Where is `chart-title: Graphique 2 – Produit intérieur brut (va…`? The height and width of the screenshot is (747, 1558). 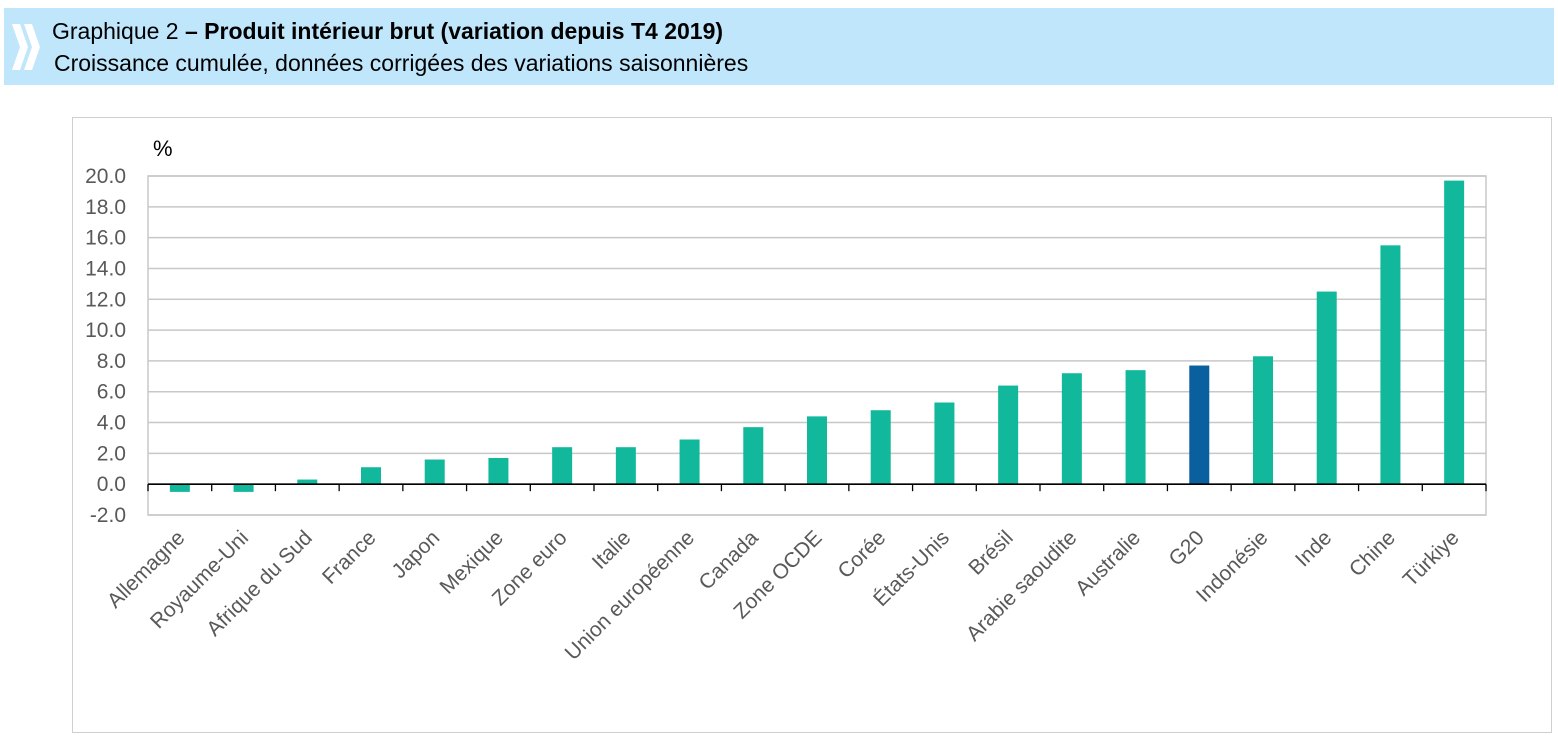 chart-title: Graphique 2 – Produit intérieur brut (va… is located at coordinates (387, 31).